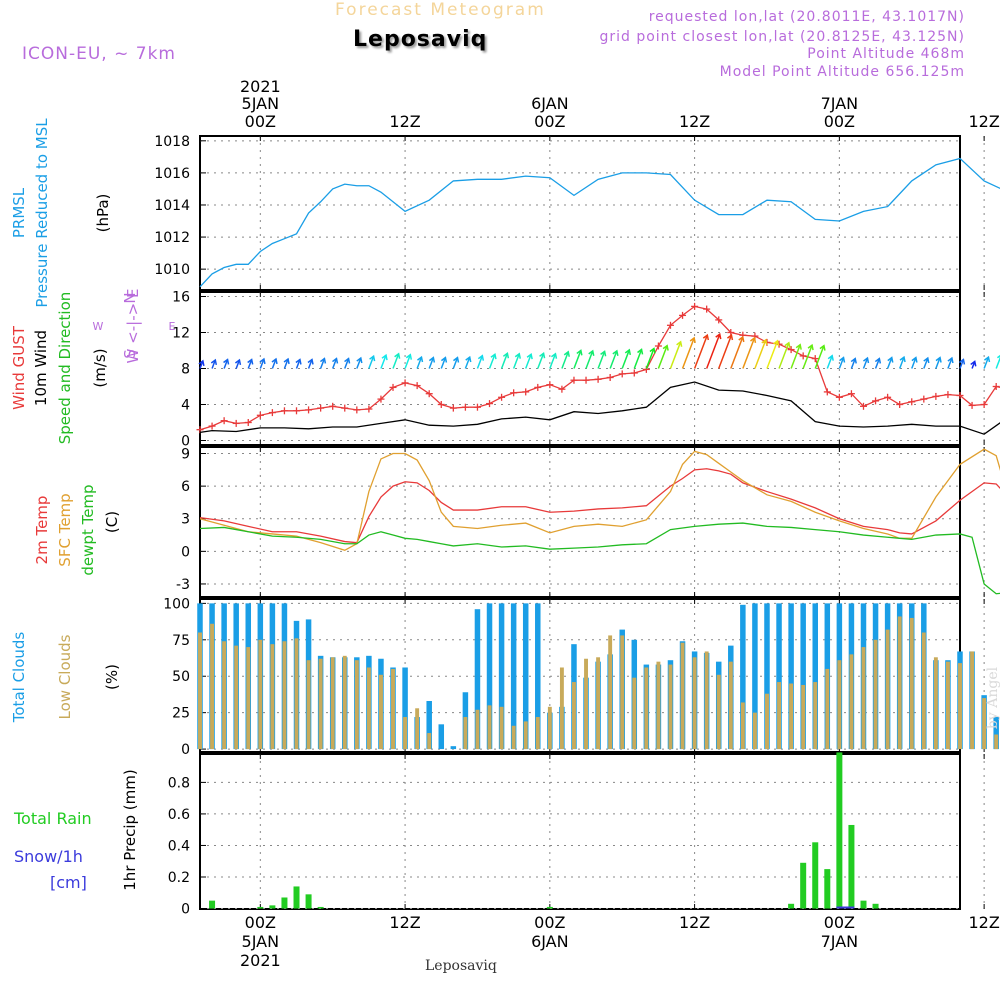 Image resolution: width=1000 pixels, height=1000 pixels. Describe the element at coordinates (550, 941) in the screenshot. I see `x-label-date-bottom: 6JAN` at that location.